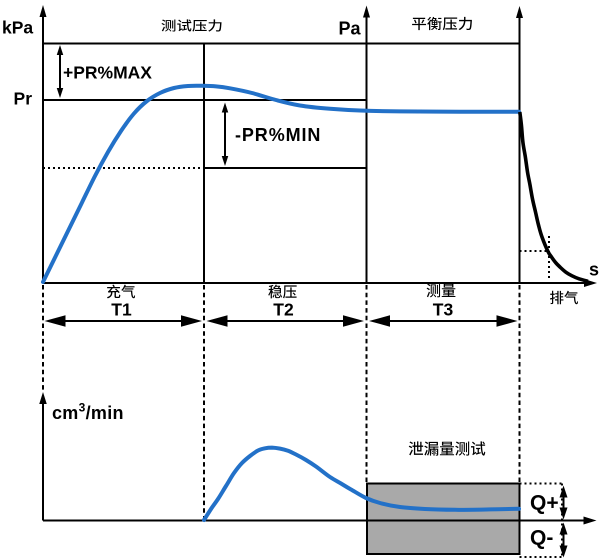 Image resolution: width=600 pixels, height=560 pixels. What do you see at coordinates (594, 270) in the screenshot?
I see `svg-text: s` at bounding box center [594, 270].